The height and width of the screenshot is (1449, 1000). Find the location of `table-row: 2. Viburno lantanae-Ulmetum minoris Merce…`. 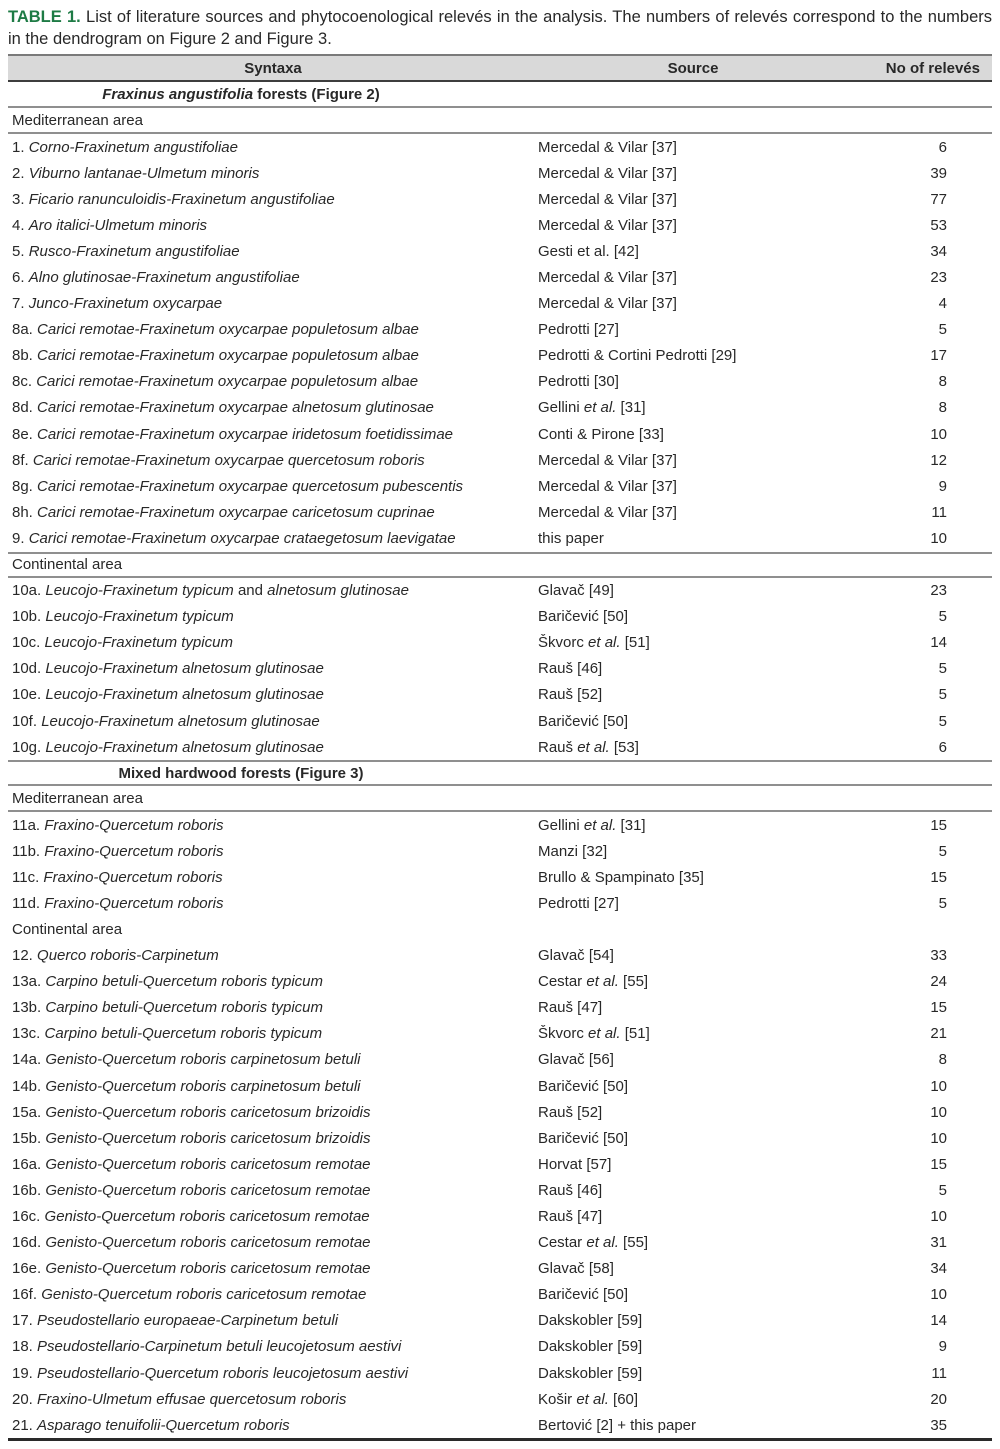

table-row: 2. Viburno lantanae-Ulmetum minoris Merce… is located at coordinates (500, 173).